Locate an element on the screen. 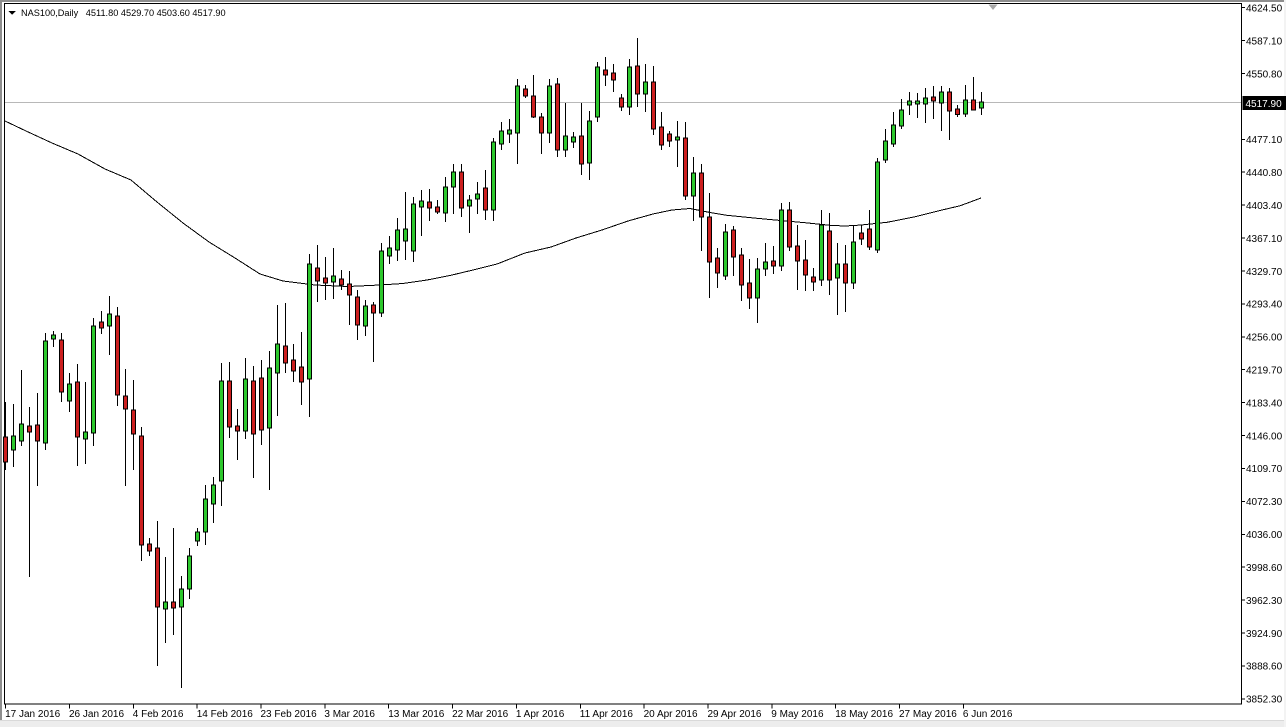 This screenshot has width=1286, height=727. svg-text: 4550.80 is located at coordinates (1264, 74).